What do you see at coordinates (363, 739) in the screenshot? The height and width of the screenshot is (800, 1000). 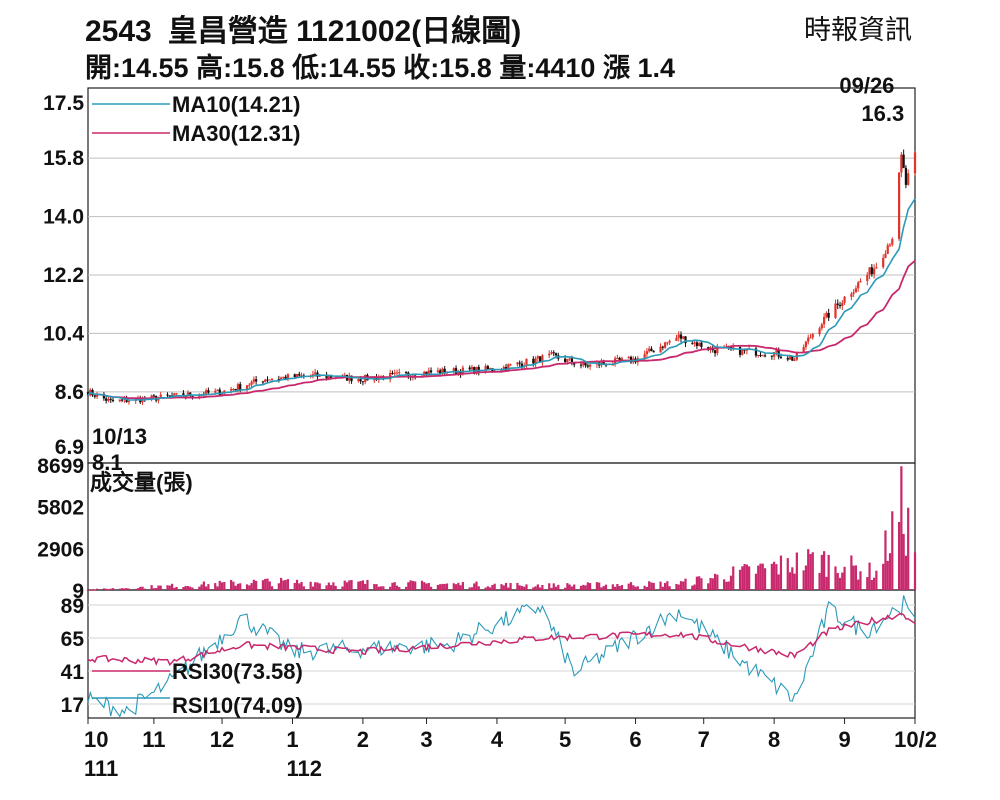 I see `x-tick-label: 2` at bounding box center [363, 739].